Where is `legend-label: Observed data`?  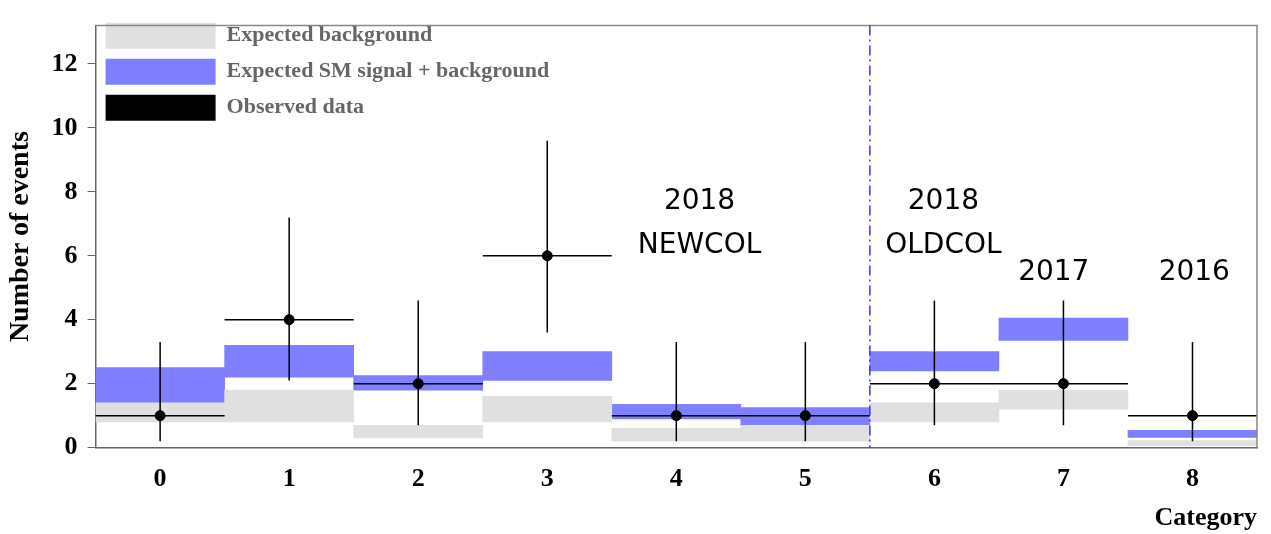
legend-label: Observed data is located at coordinates (295, 106).